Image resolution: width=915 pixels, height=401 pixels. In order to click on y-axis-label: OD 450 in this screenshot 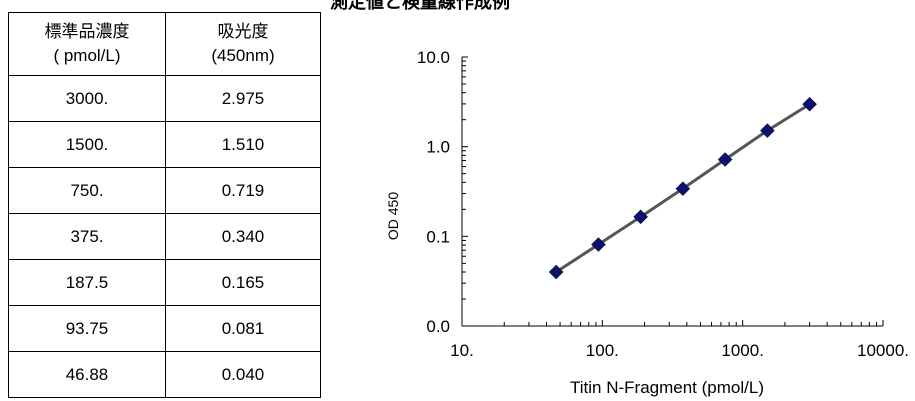, I will do `click(393, 216)`.